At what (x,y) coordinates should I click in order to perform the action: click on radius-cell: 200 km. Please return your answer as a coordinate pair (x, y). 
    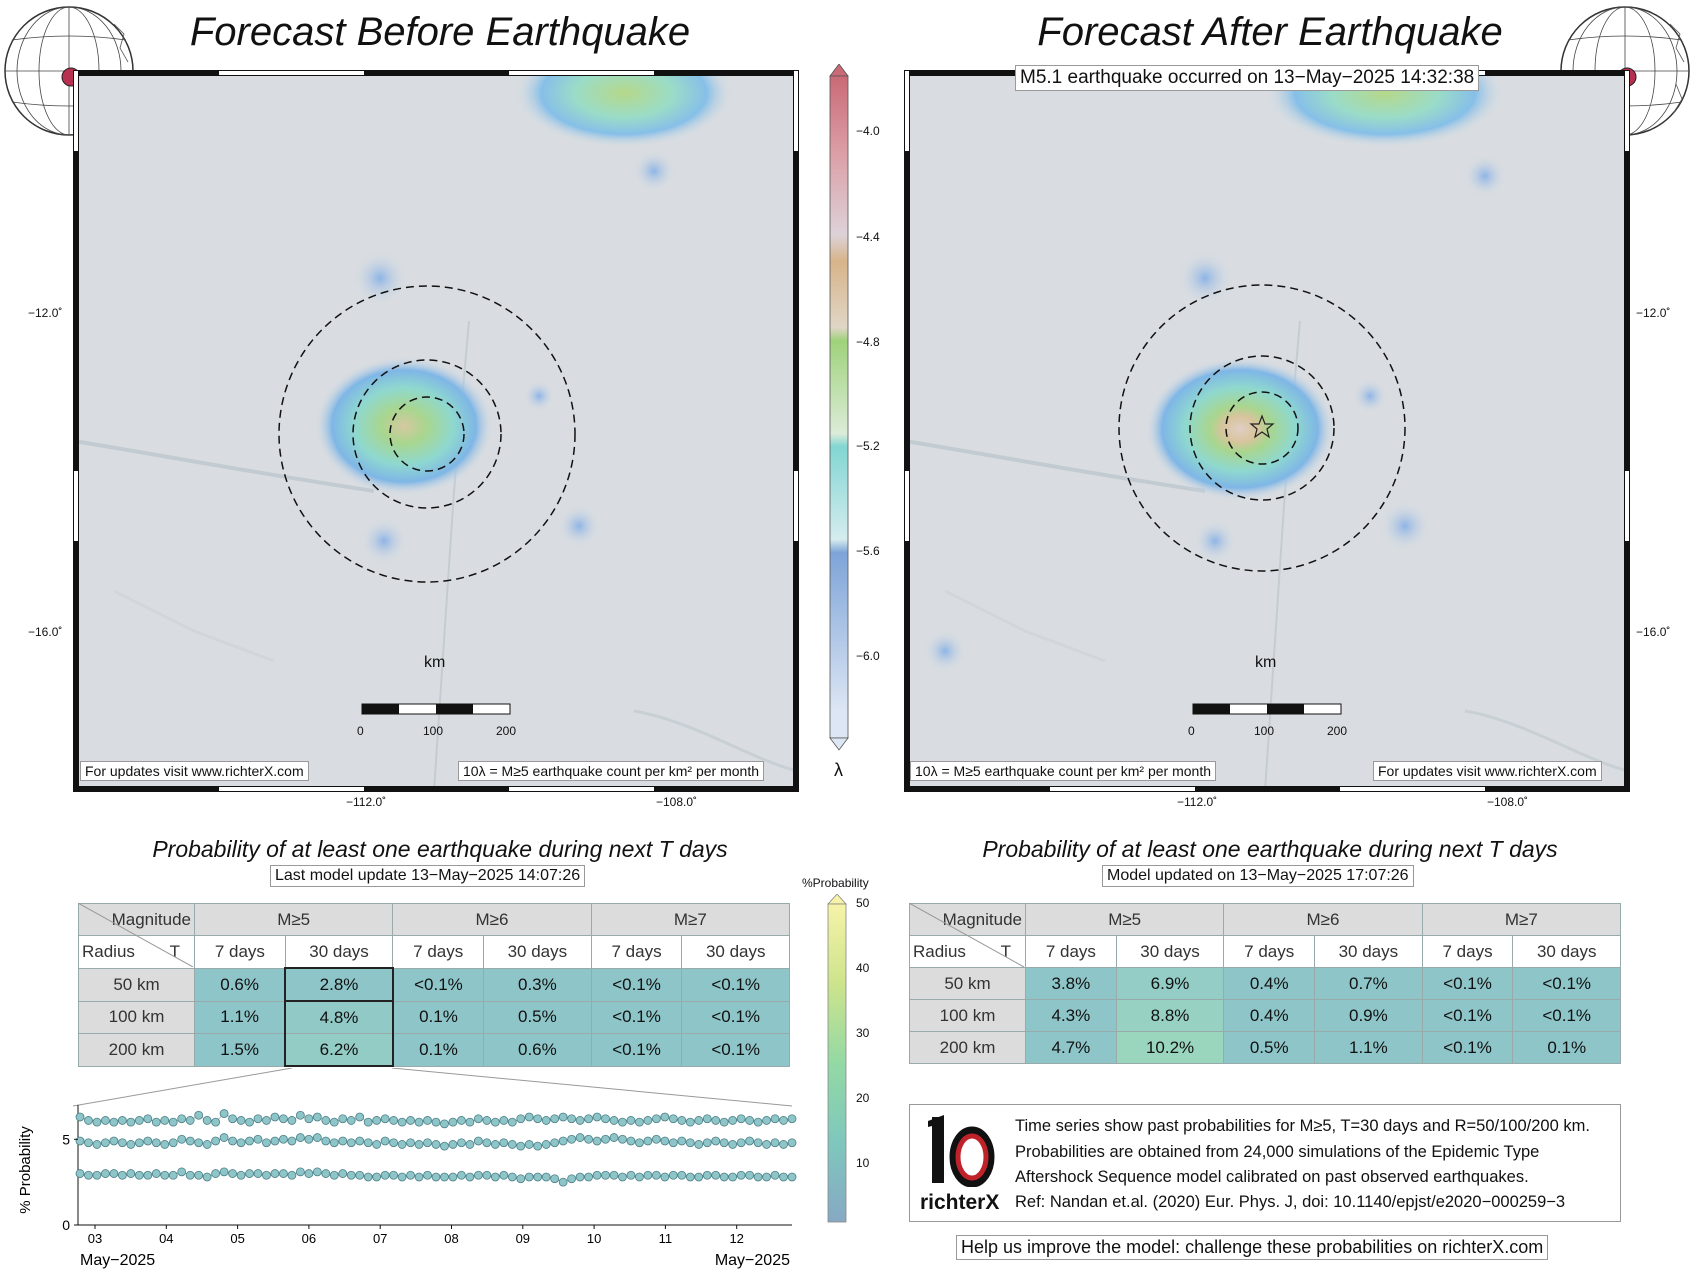
    Looking at the image, I should click on (967, 1047).